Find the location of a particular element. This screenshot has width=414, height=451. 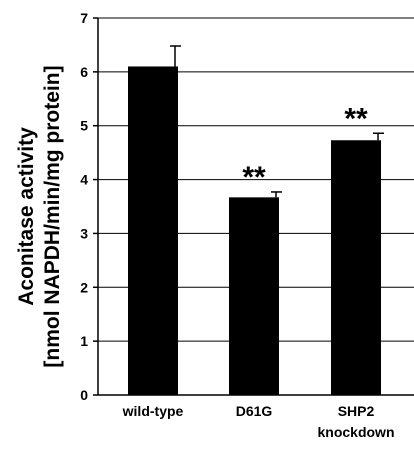

y-tick-labels: 0 1 2 3 4 5 6 7 is located at coordinates (84, 206).